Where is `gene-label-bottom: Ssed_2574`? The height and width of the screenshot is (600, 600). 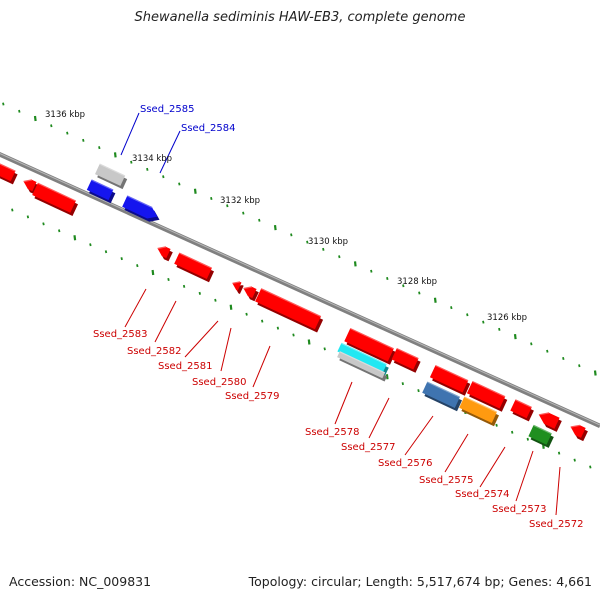
gene-label-bottom: Ssed_2574 is located at coordinates (482, 494).